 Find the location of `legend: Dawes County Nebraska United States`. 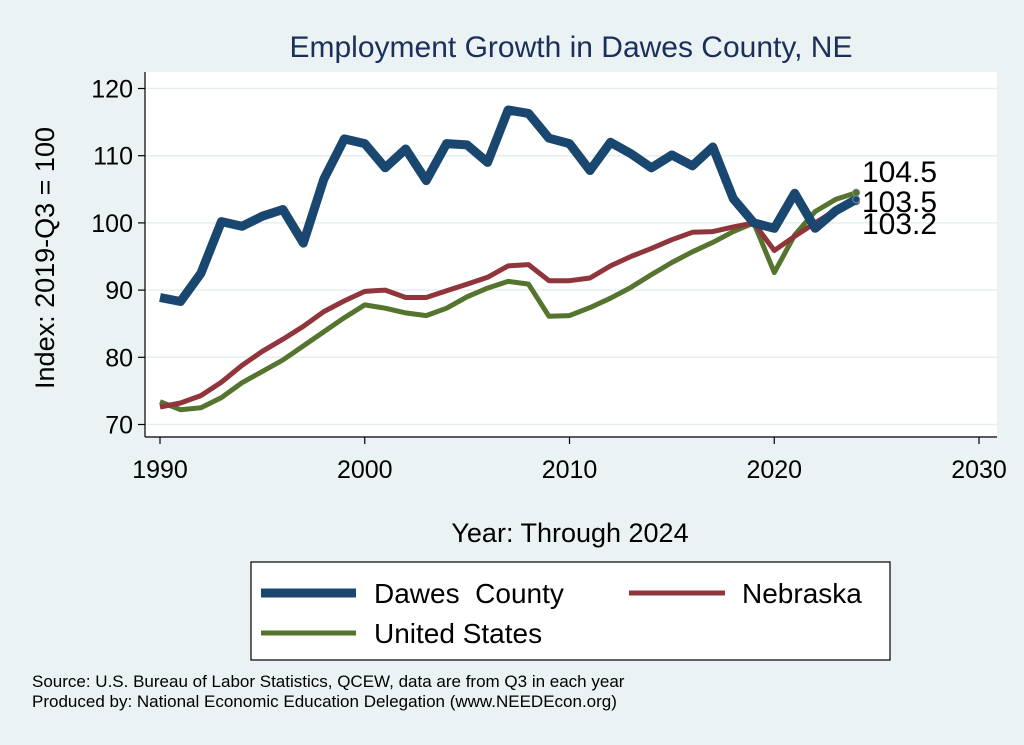

legend: Dawes County Nebraska United States is located at coordinates (570, 611).